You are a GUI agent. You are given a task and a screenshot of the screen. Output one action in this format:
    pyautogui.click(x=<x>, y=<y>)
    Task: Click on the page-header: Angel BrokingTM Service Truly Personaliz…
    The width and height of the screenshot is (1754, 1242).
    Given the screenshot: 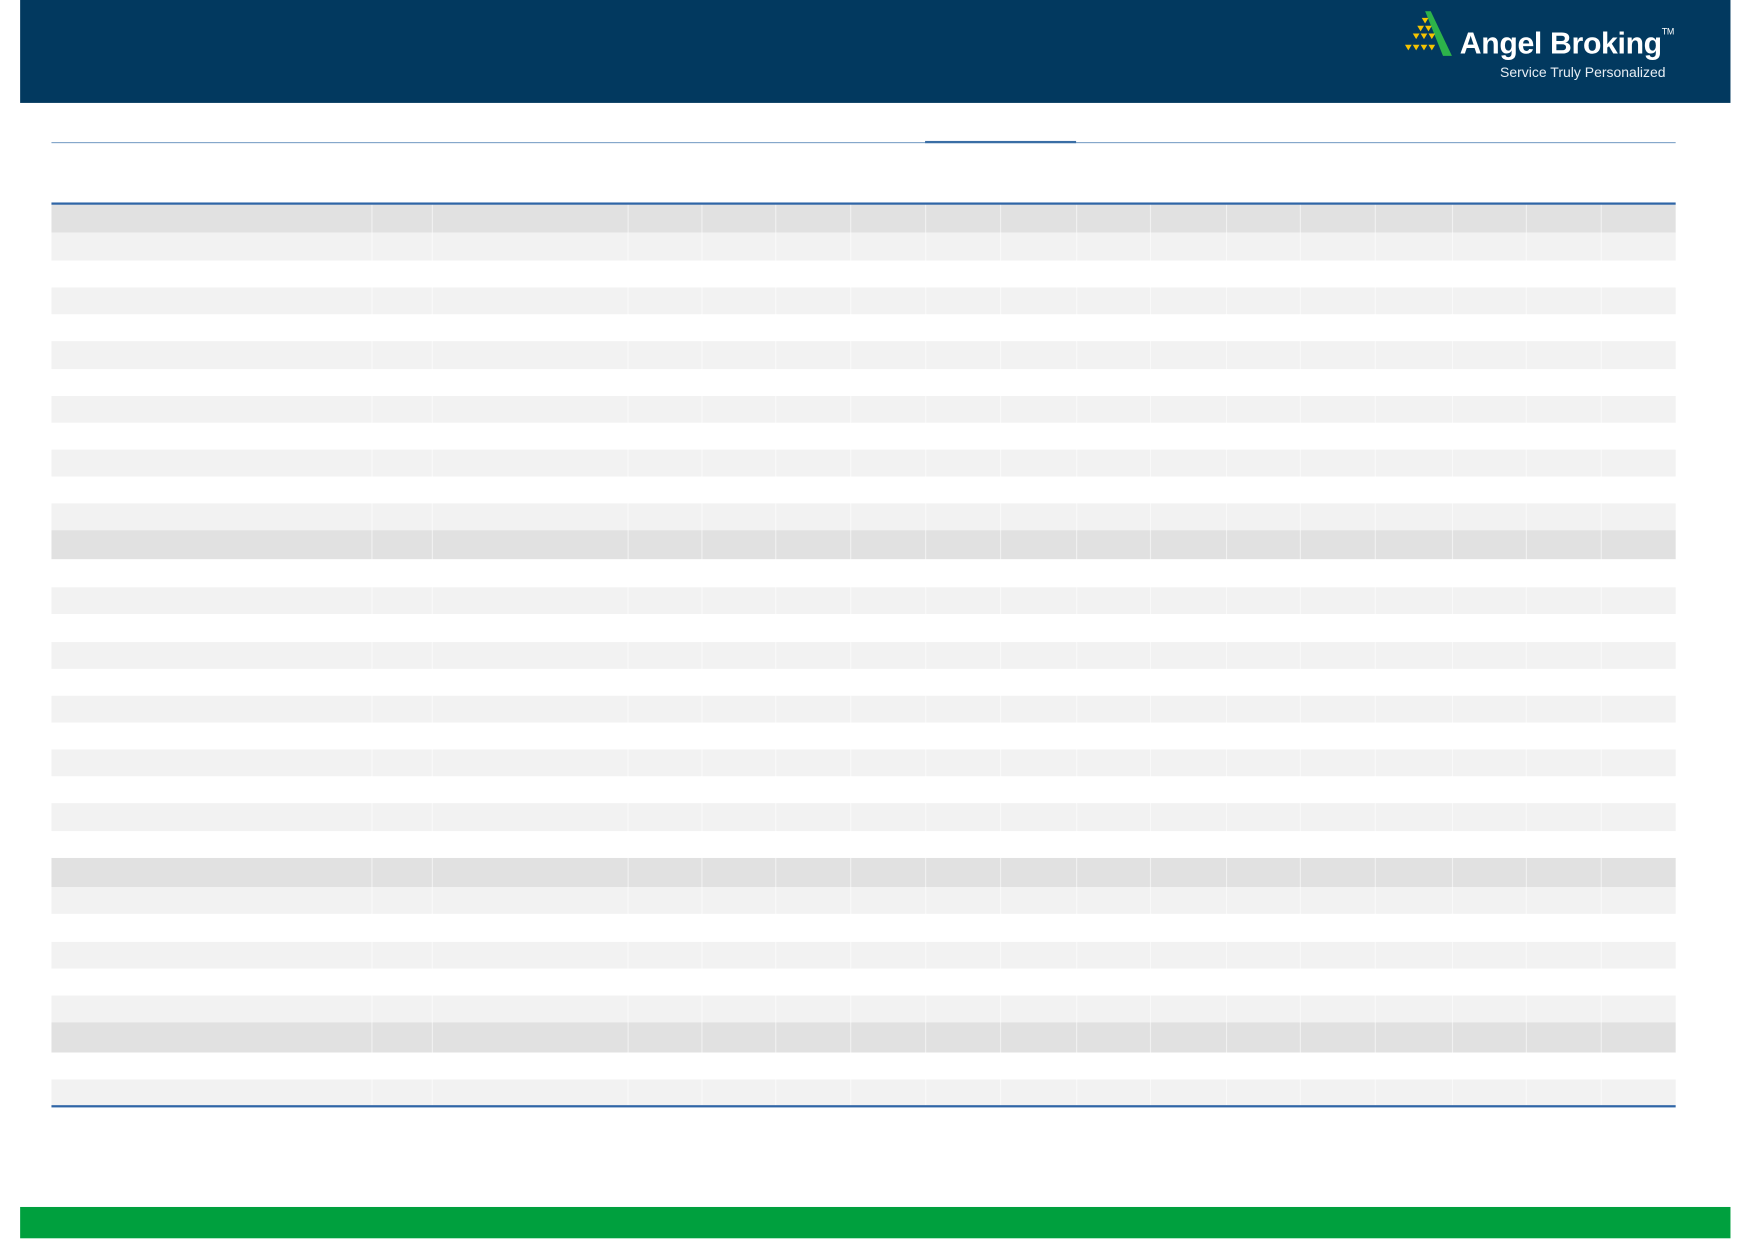 What is the action you would take?
    pyautogui.click(x=875, y=51)
    